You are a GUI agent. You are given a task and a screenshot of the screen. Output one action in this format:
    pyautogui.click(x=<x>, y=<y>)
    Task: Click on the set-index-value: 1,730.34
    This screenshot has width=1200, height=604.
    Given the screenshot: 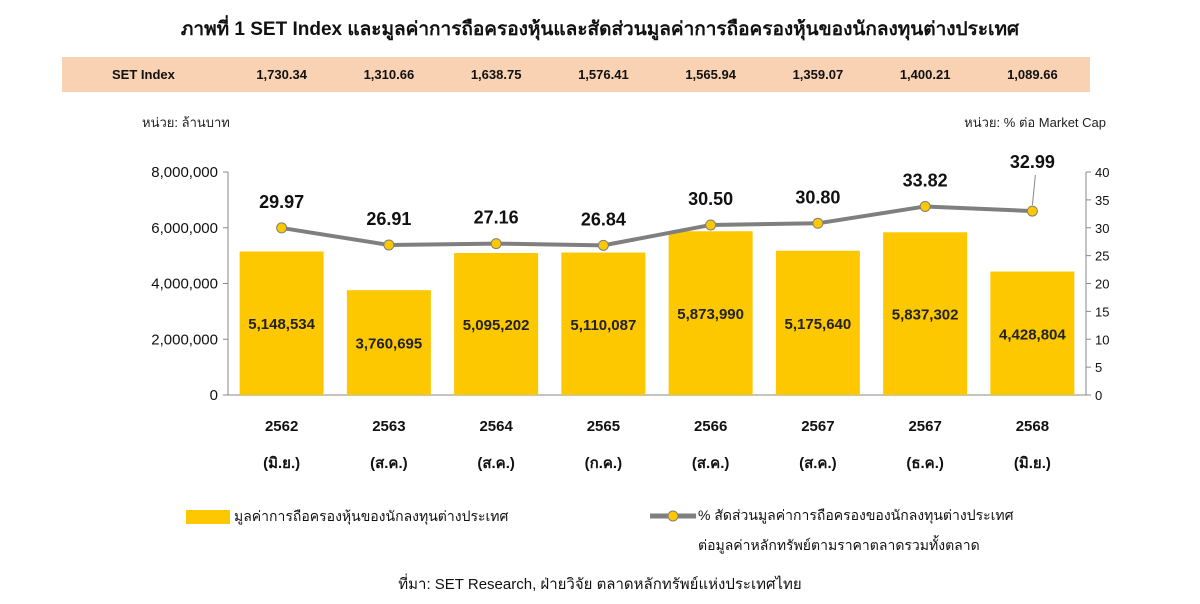 What is the action you would take?
    pyautogui.click(x=281, y=74)
    